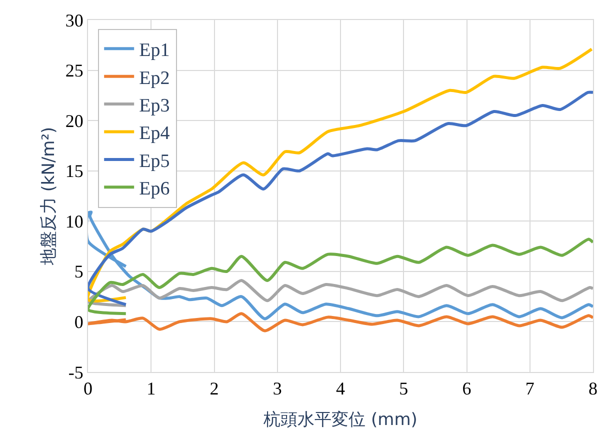  Describe the element at coordinates (340, 388) in the screenshot. I see `x-tick-label: 4` at that location.